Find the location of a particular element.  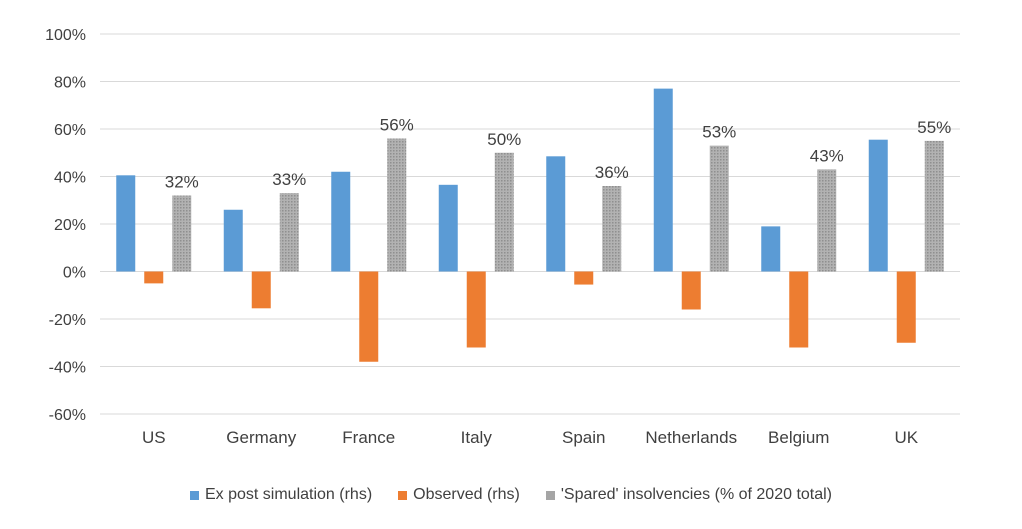

legend-item-observed: Observed (rhs) is located at coordinates (459, 495).